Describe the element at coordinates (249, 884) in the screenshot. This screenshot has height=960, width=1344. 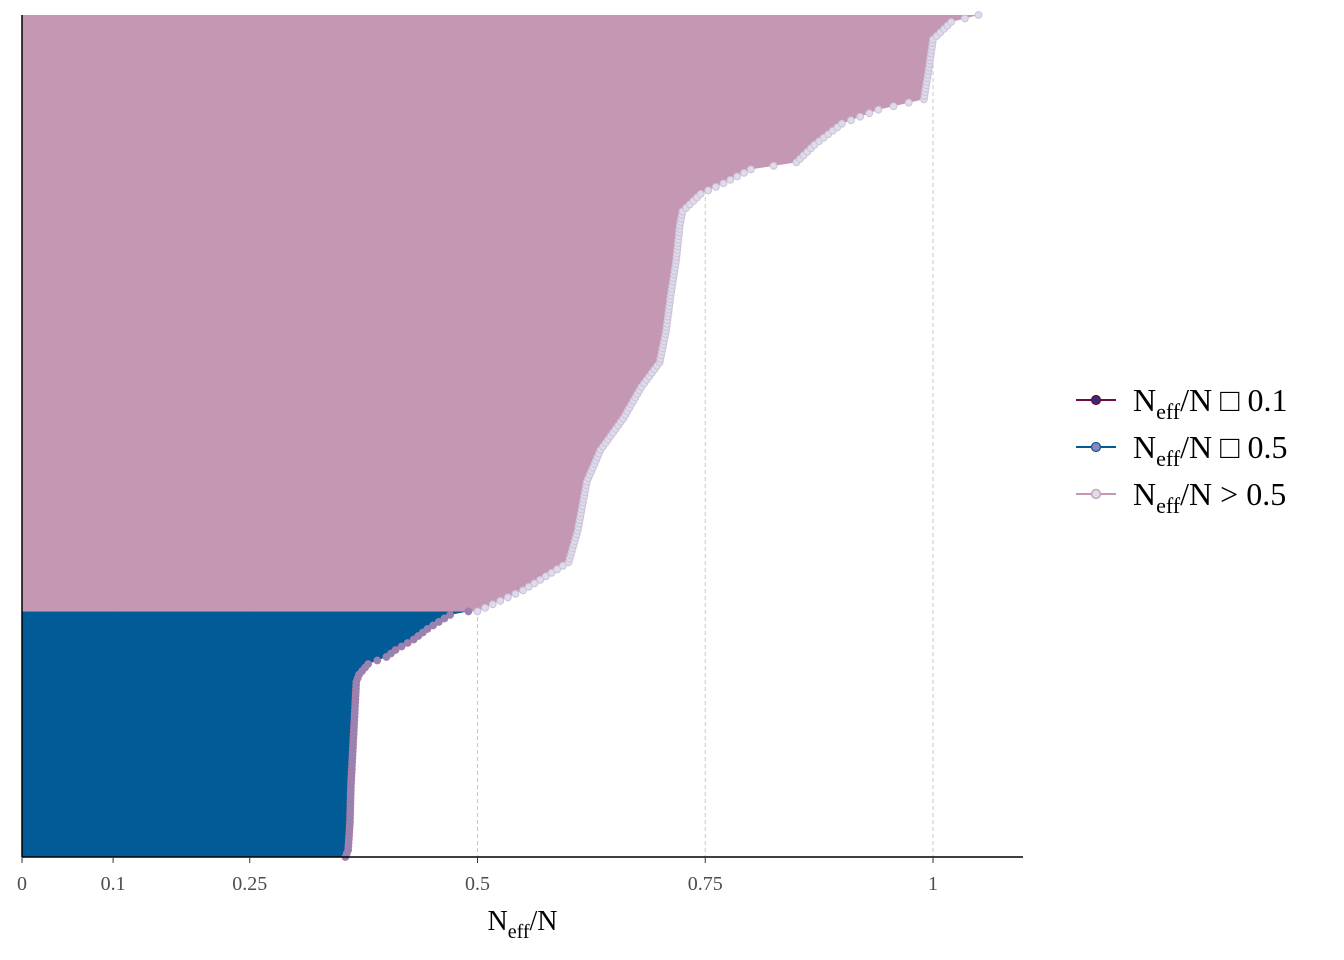
I see `x-tick-label: 0.25` at that location.